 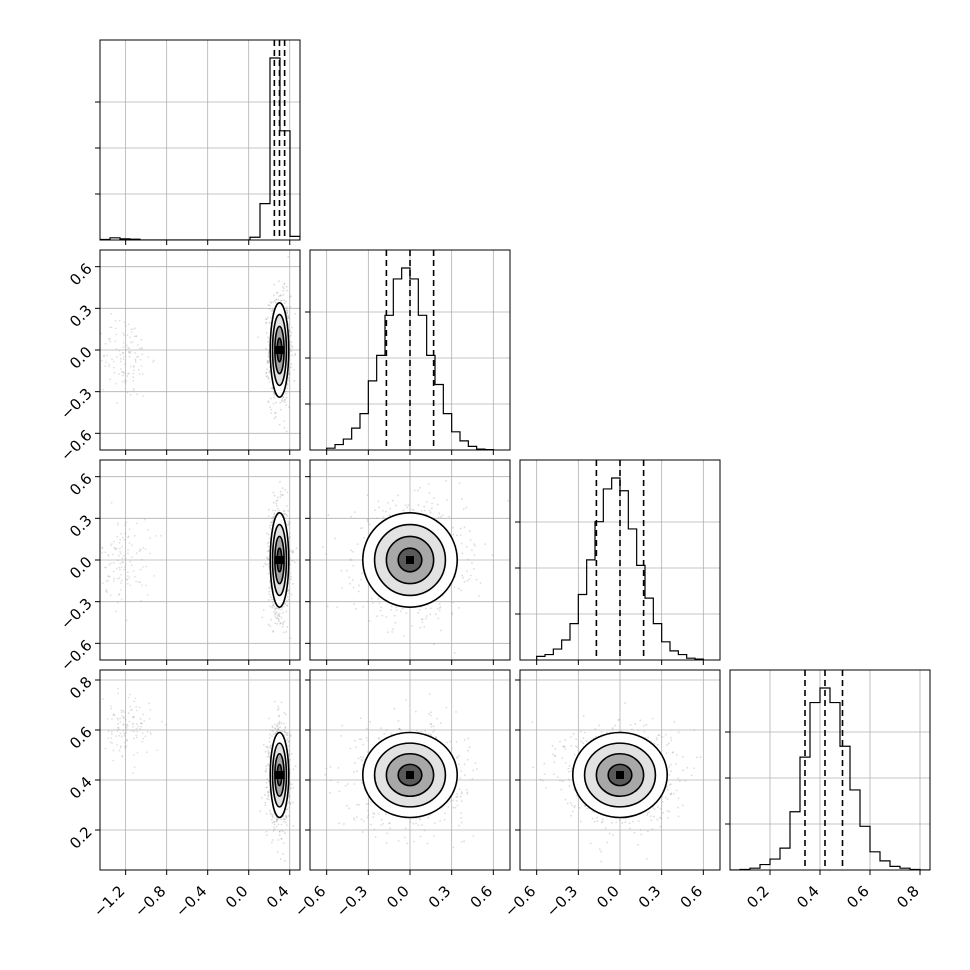 What do you see at coordinates (76, 445) in the screenshot?
I see `y-tick-label: −0.6` at bounding box center [76, 445].